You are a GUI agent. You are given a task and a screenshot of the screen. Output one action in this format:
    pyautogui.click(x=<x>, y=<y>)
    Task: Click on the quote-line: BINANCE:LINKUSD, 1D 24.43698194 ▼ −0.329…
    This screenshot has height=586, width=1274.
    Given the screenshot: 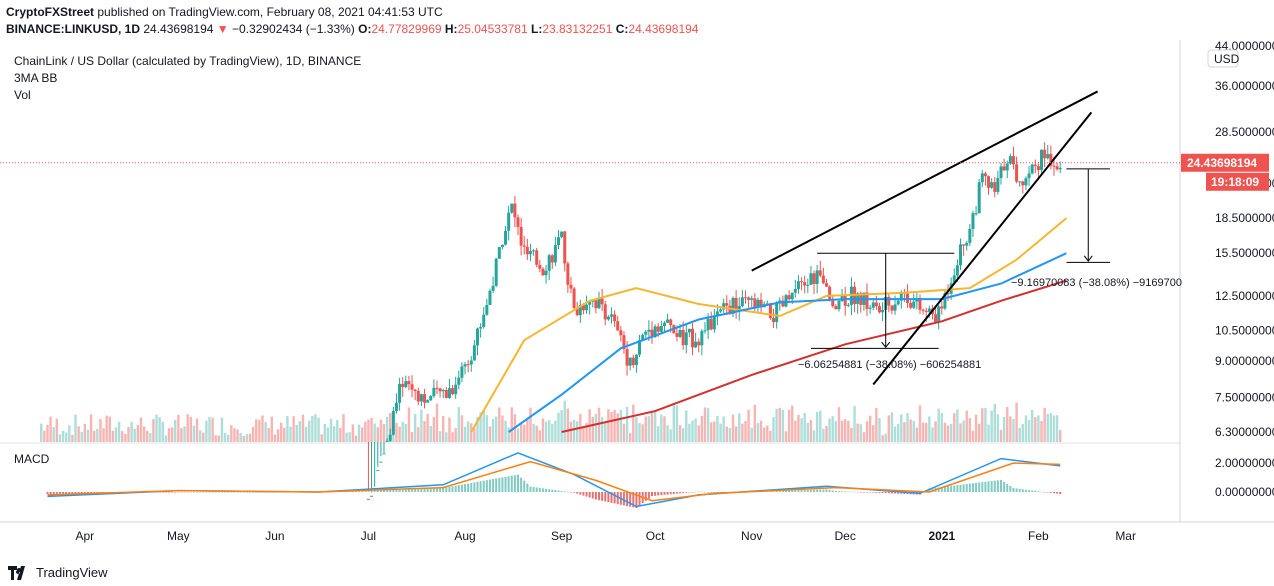 What is the action you would take?
    pyautogui.click(x=352, y=29)
    